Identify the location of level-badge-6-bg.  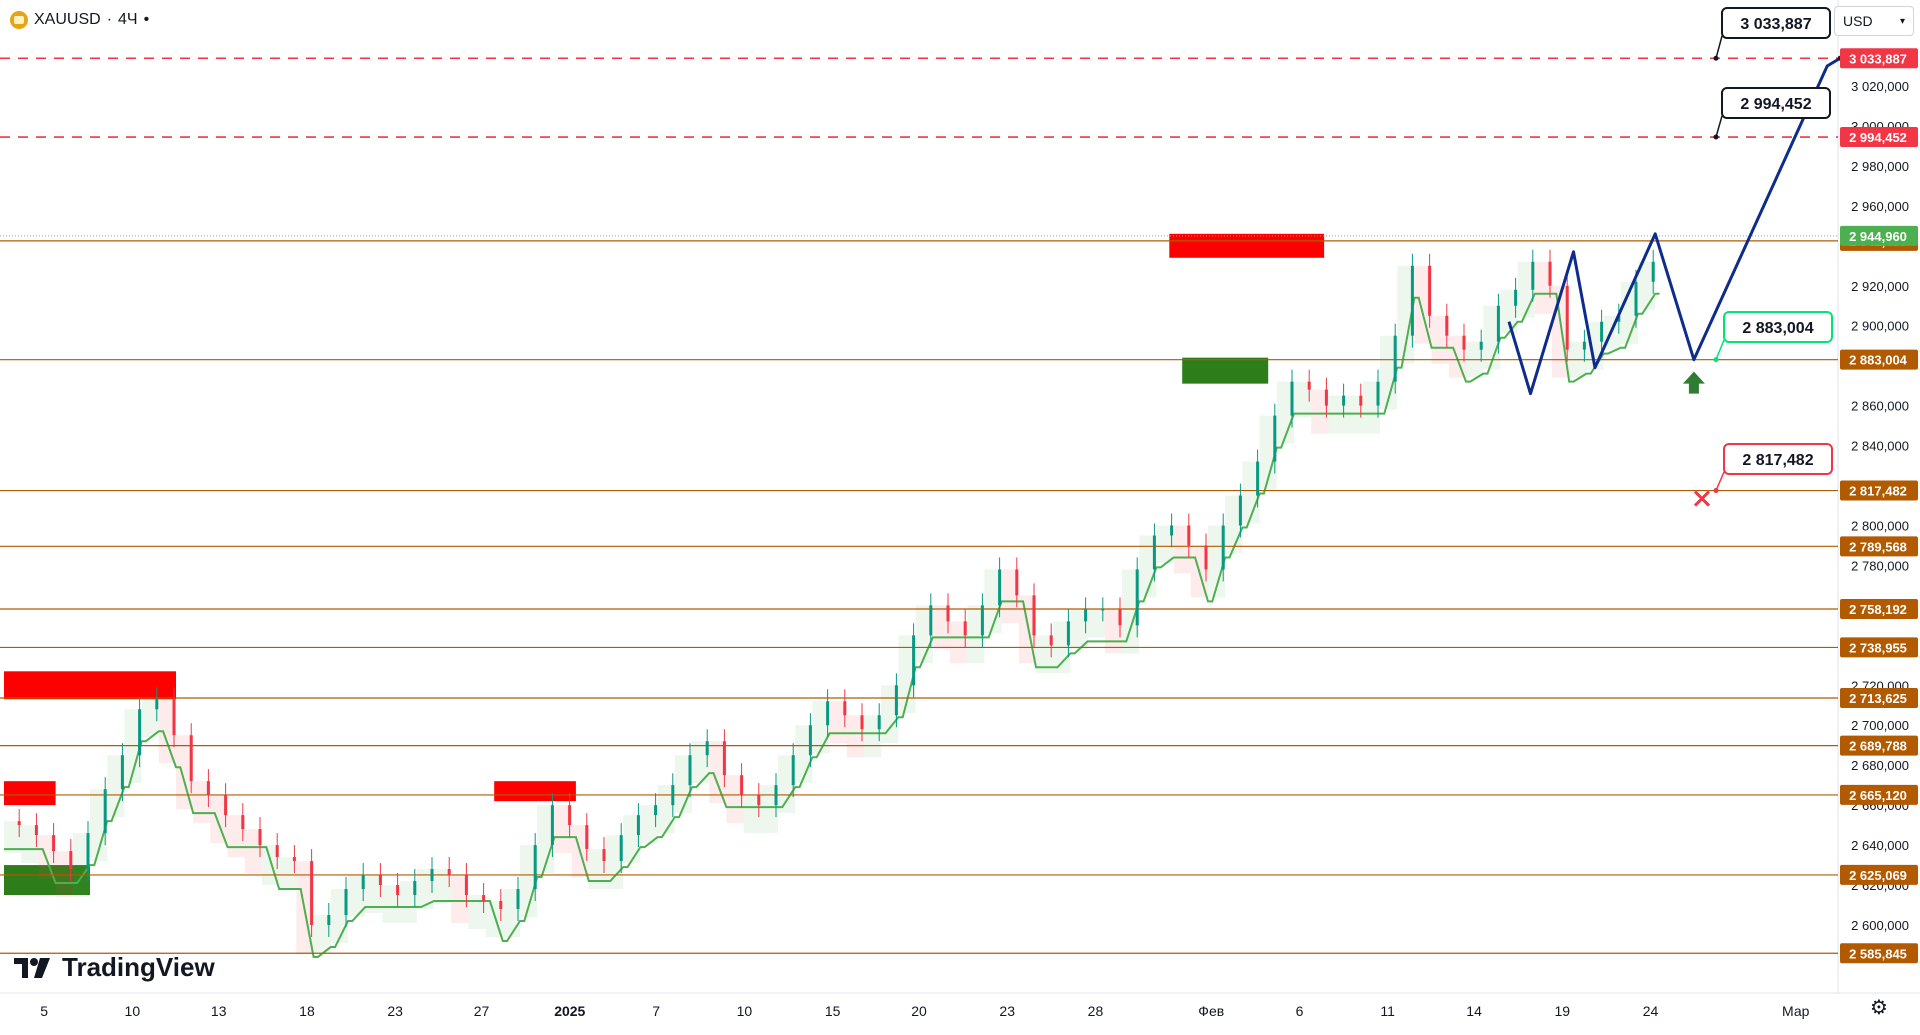
(1879, 608).